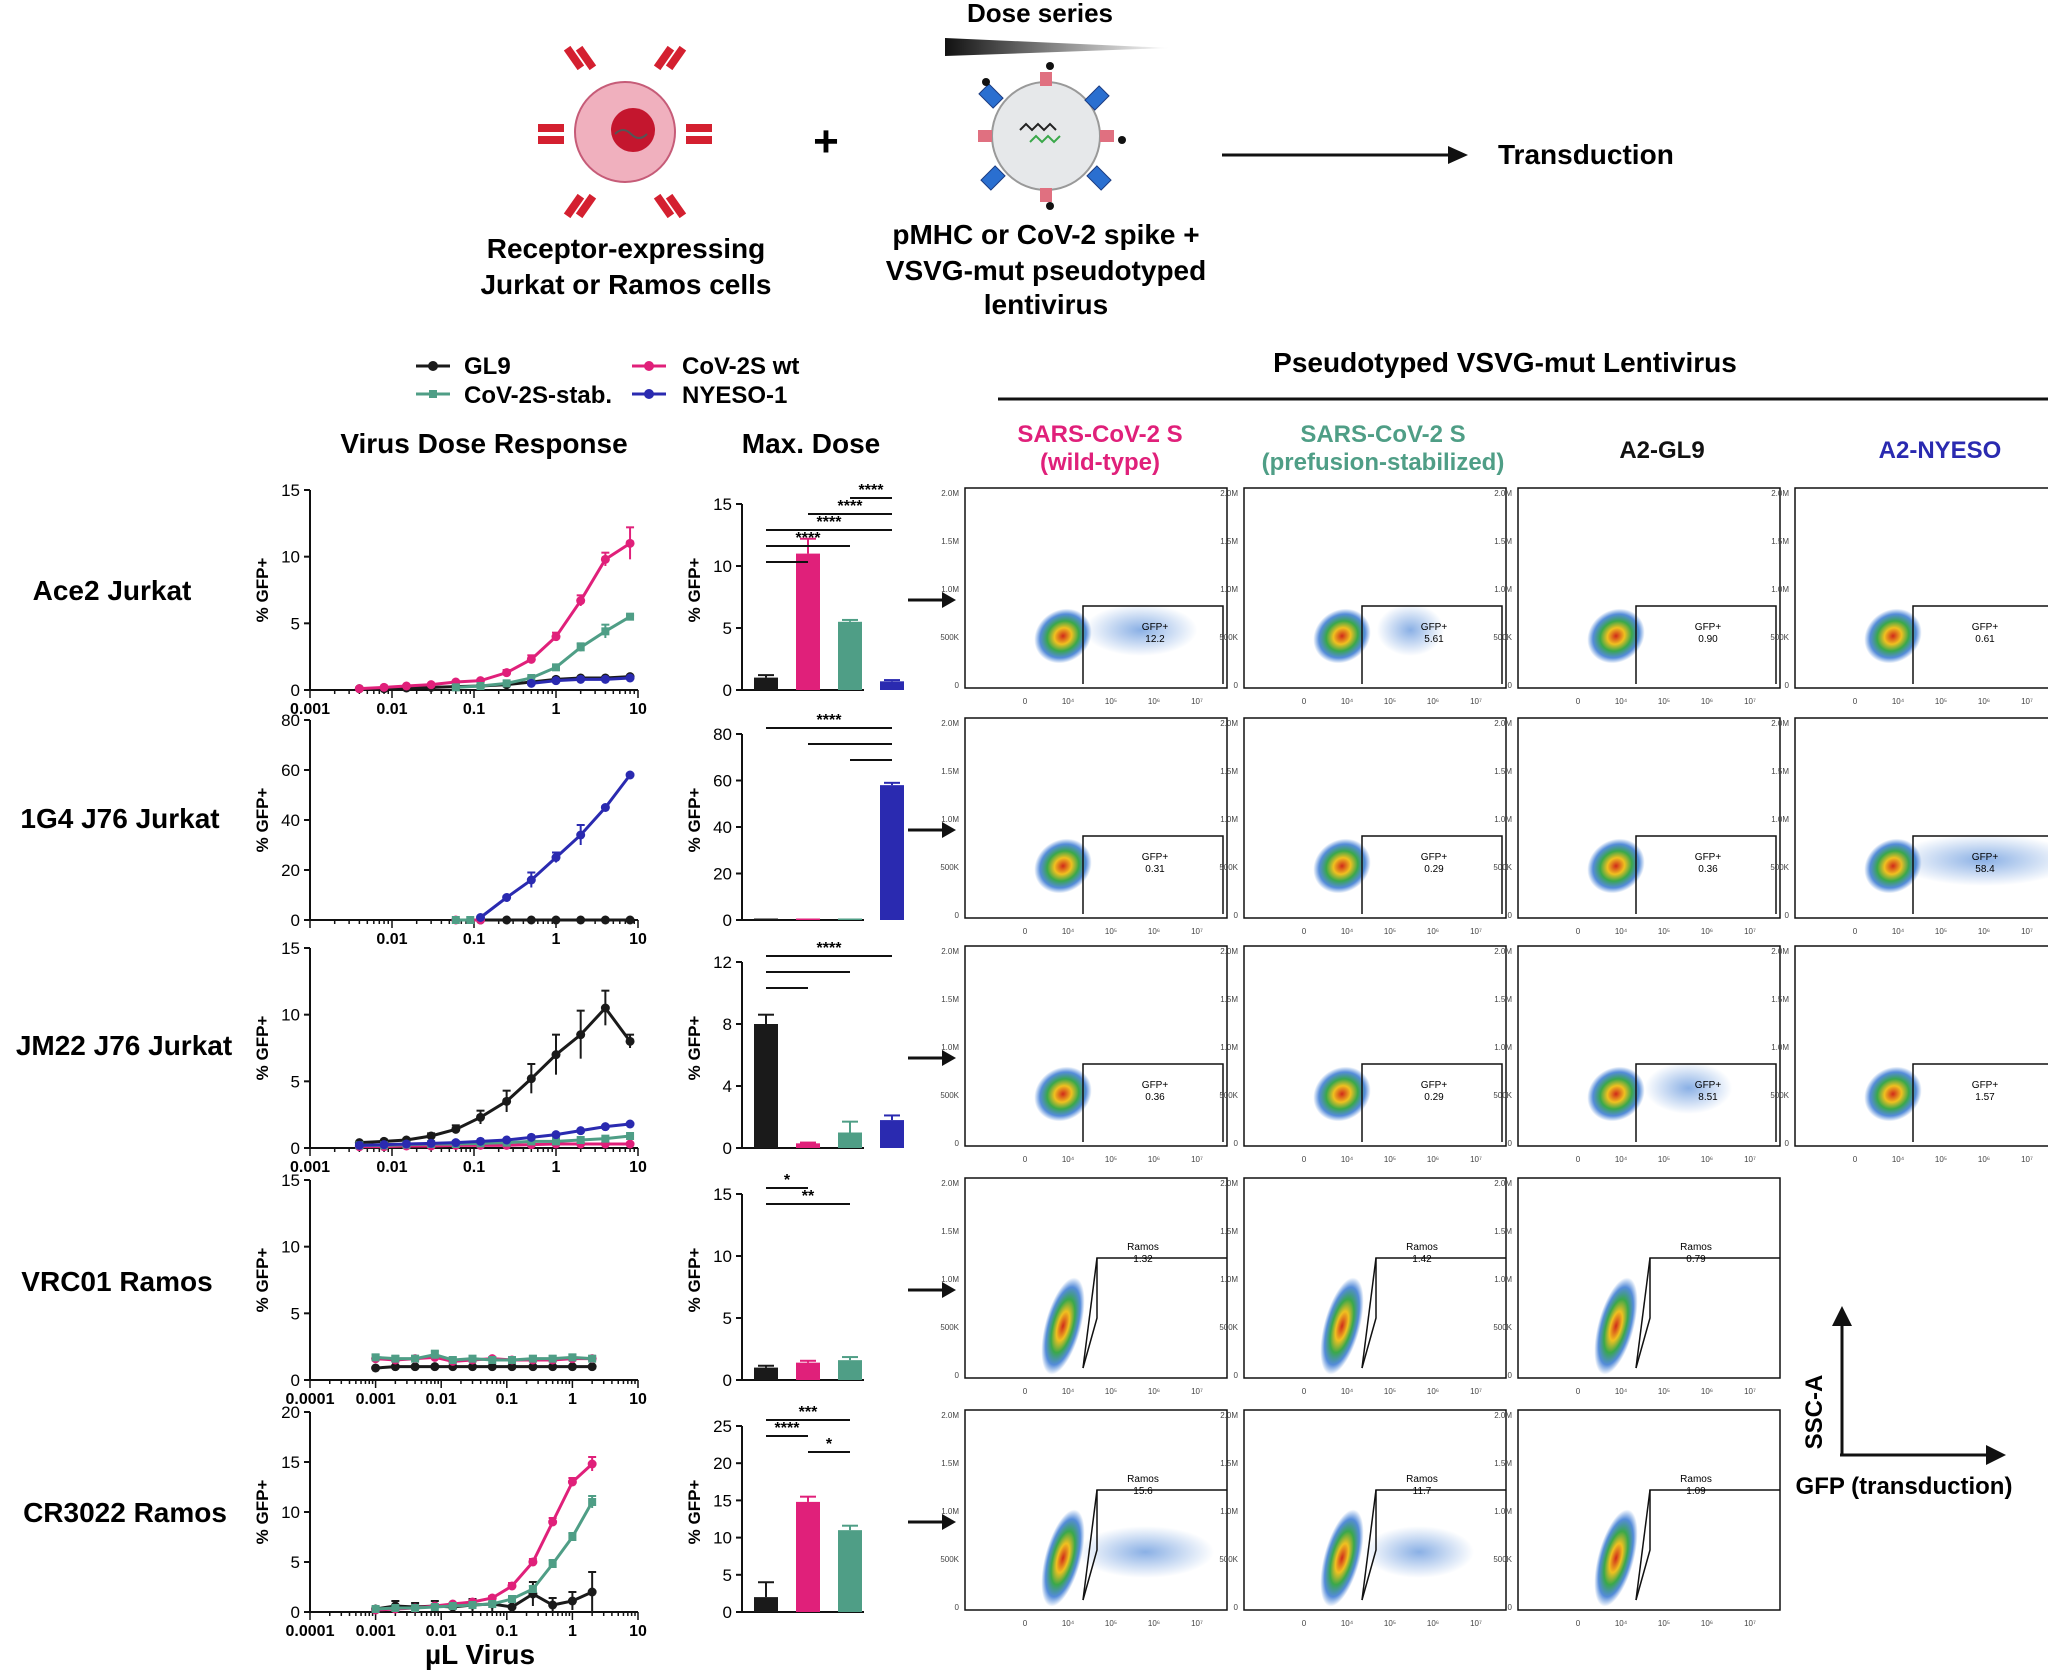  I want to click on legend-item-nyeso1: NYESO-1, so click(709, 395).